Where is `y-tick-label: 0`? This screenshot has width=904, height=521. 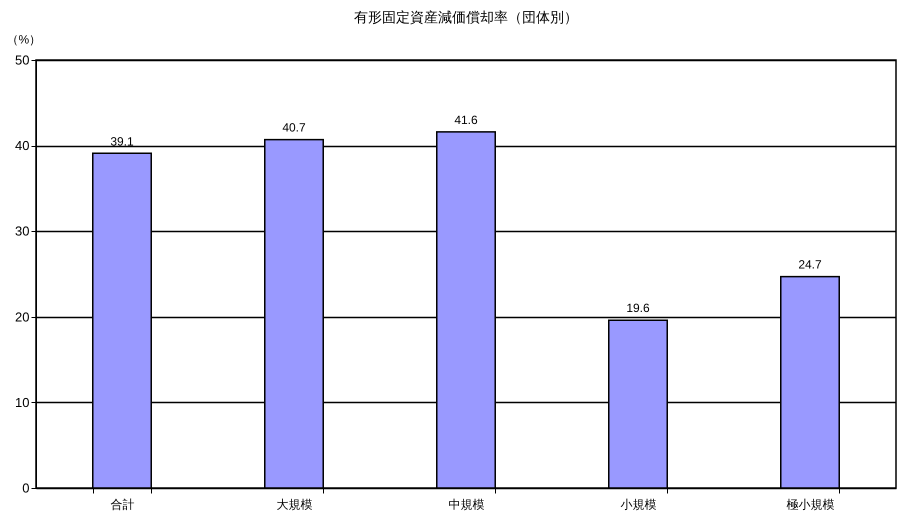
y-tick-label: 0 is located at coordinates (26, 488).